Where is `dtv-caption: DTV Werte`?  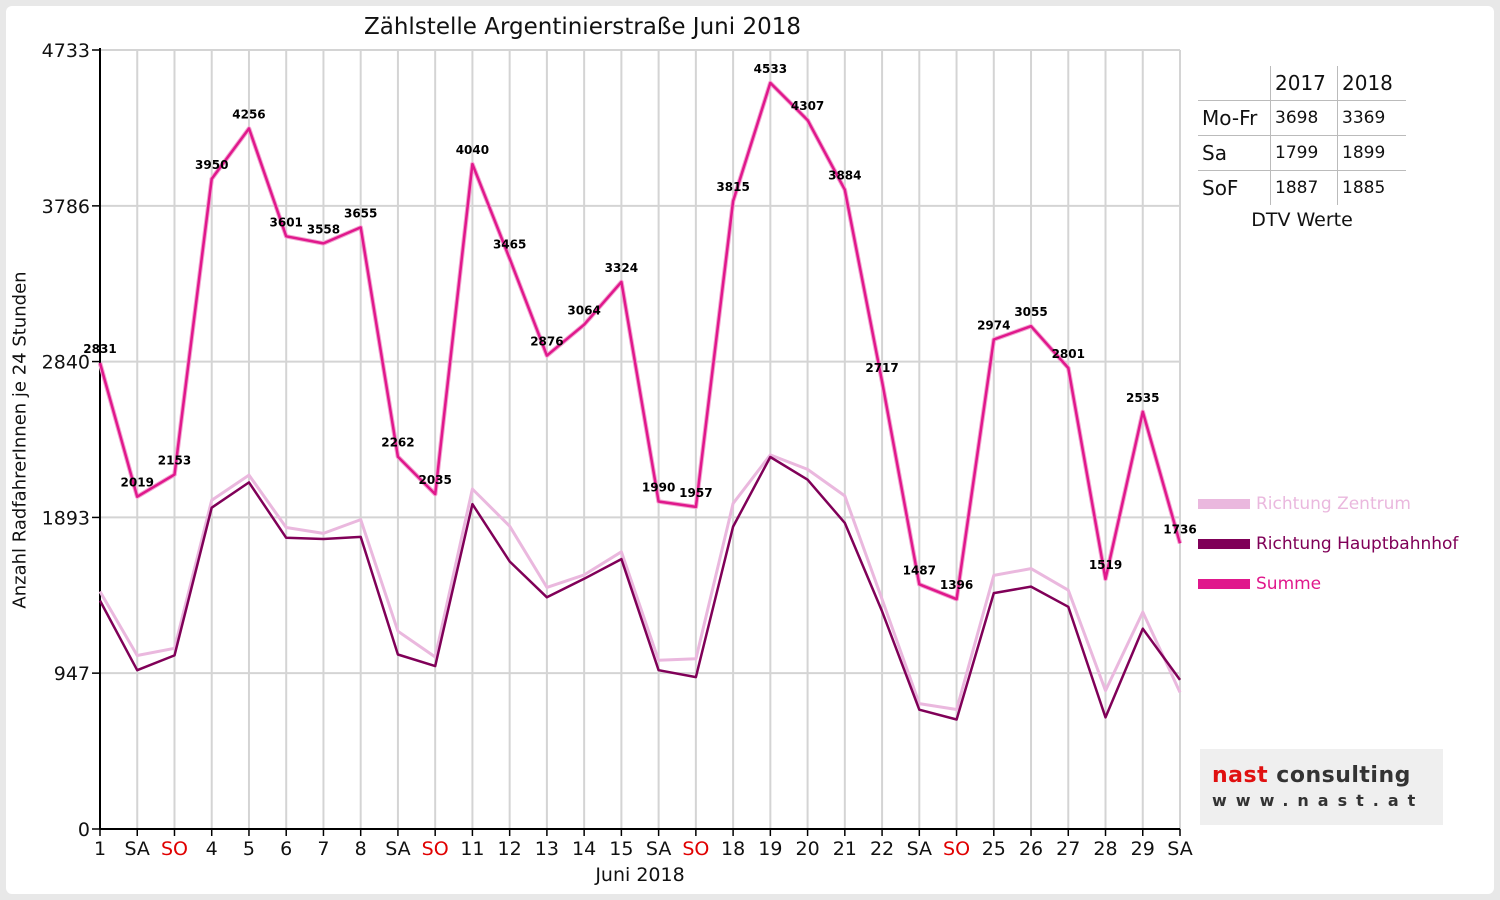
dtv-caption: DTV Werte is located at coordinates (1302, 220).